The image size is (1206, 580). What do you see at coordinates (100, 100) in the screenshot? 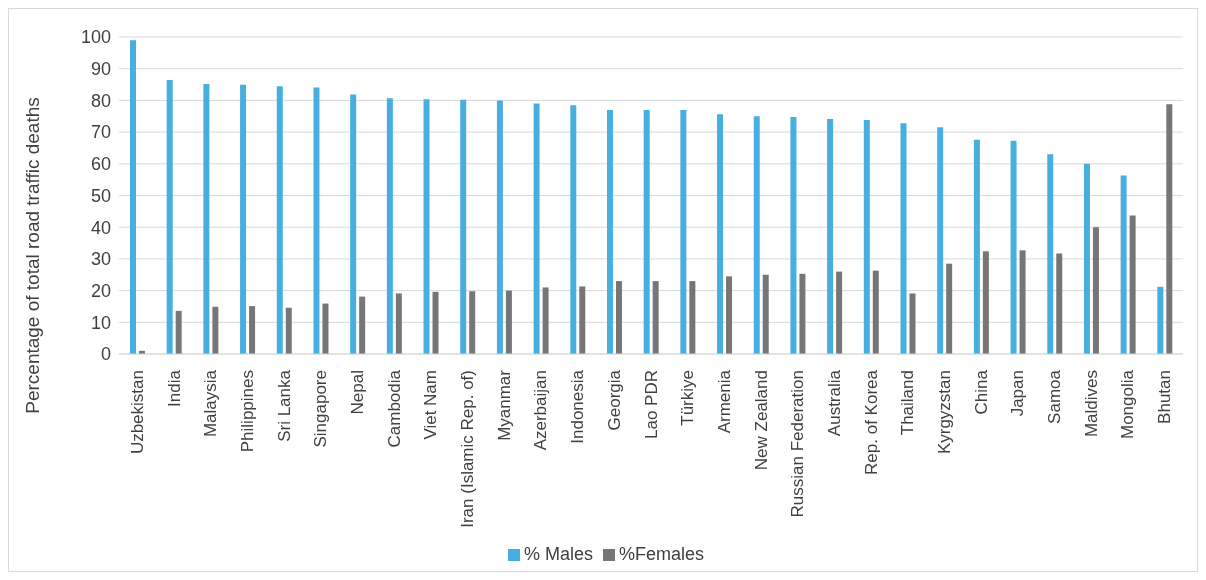
I see `y-tick-label: 80` at bounding box center [100, 100].